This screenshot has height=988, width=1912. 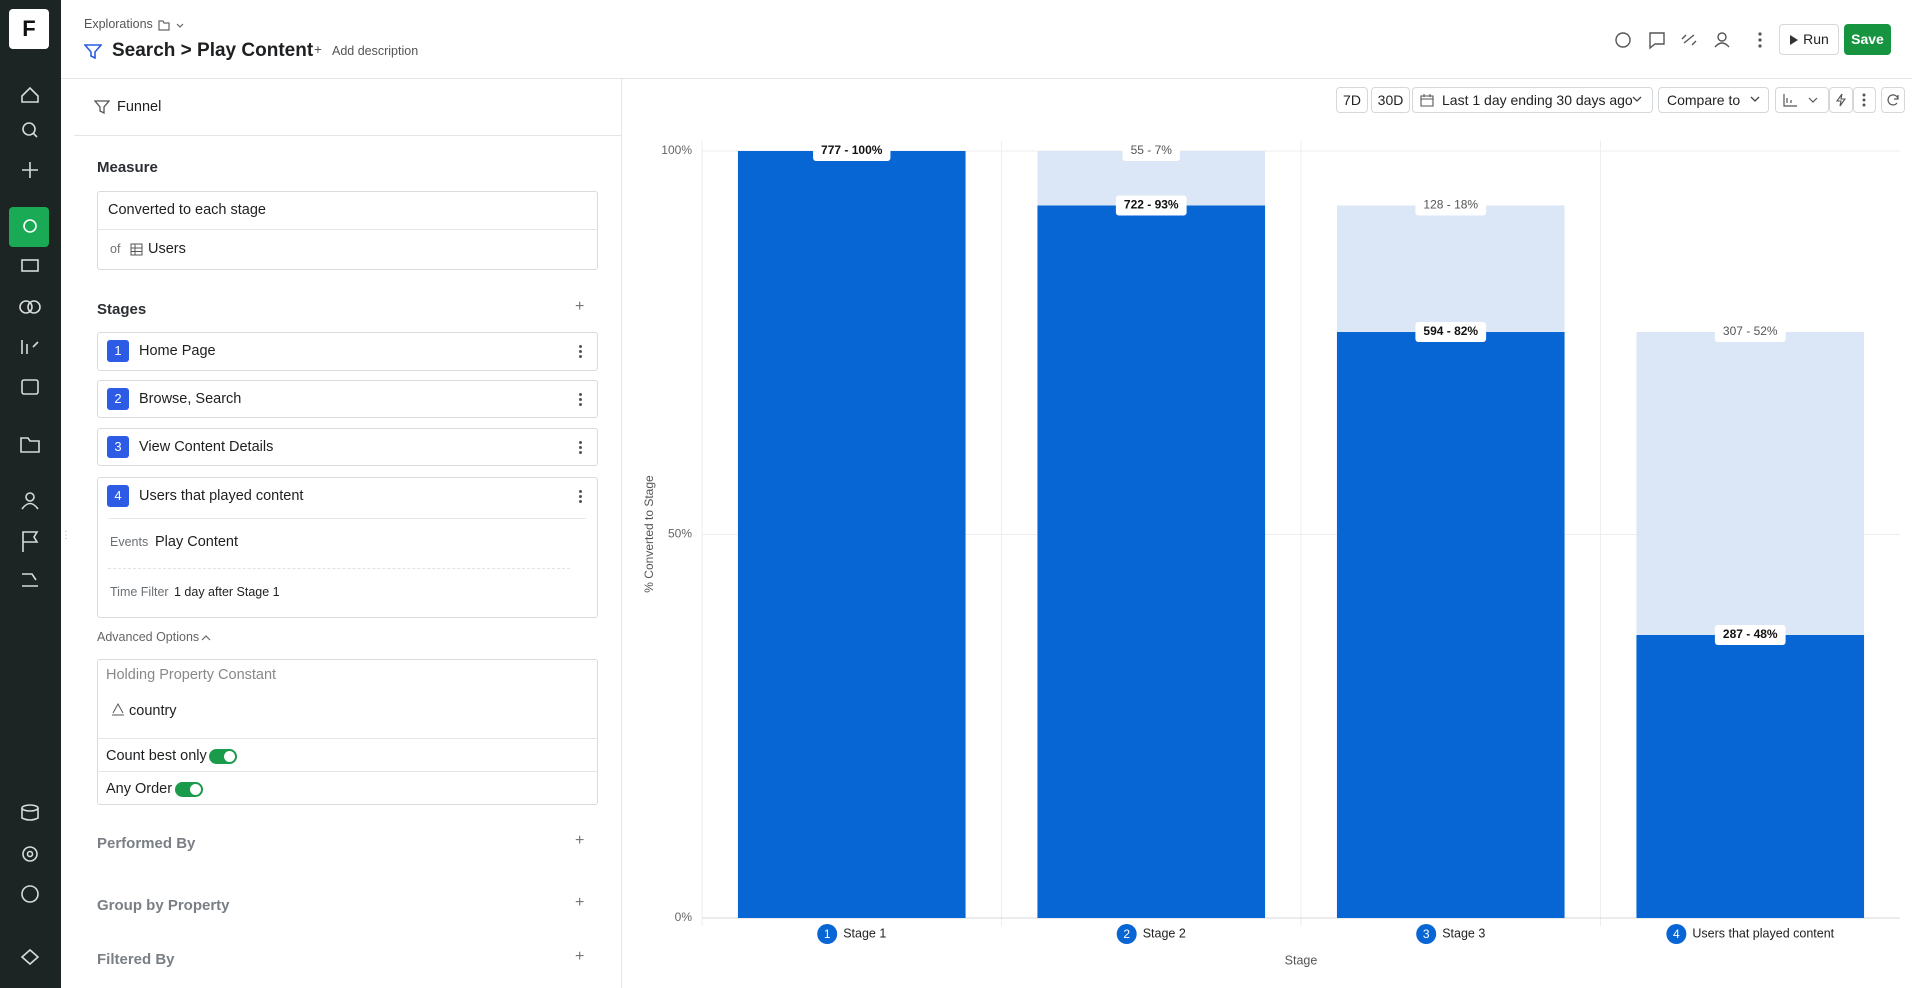 I want to click on save-button: Save, so click(x=1867, y=39).